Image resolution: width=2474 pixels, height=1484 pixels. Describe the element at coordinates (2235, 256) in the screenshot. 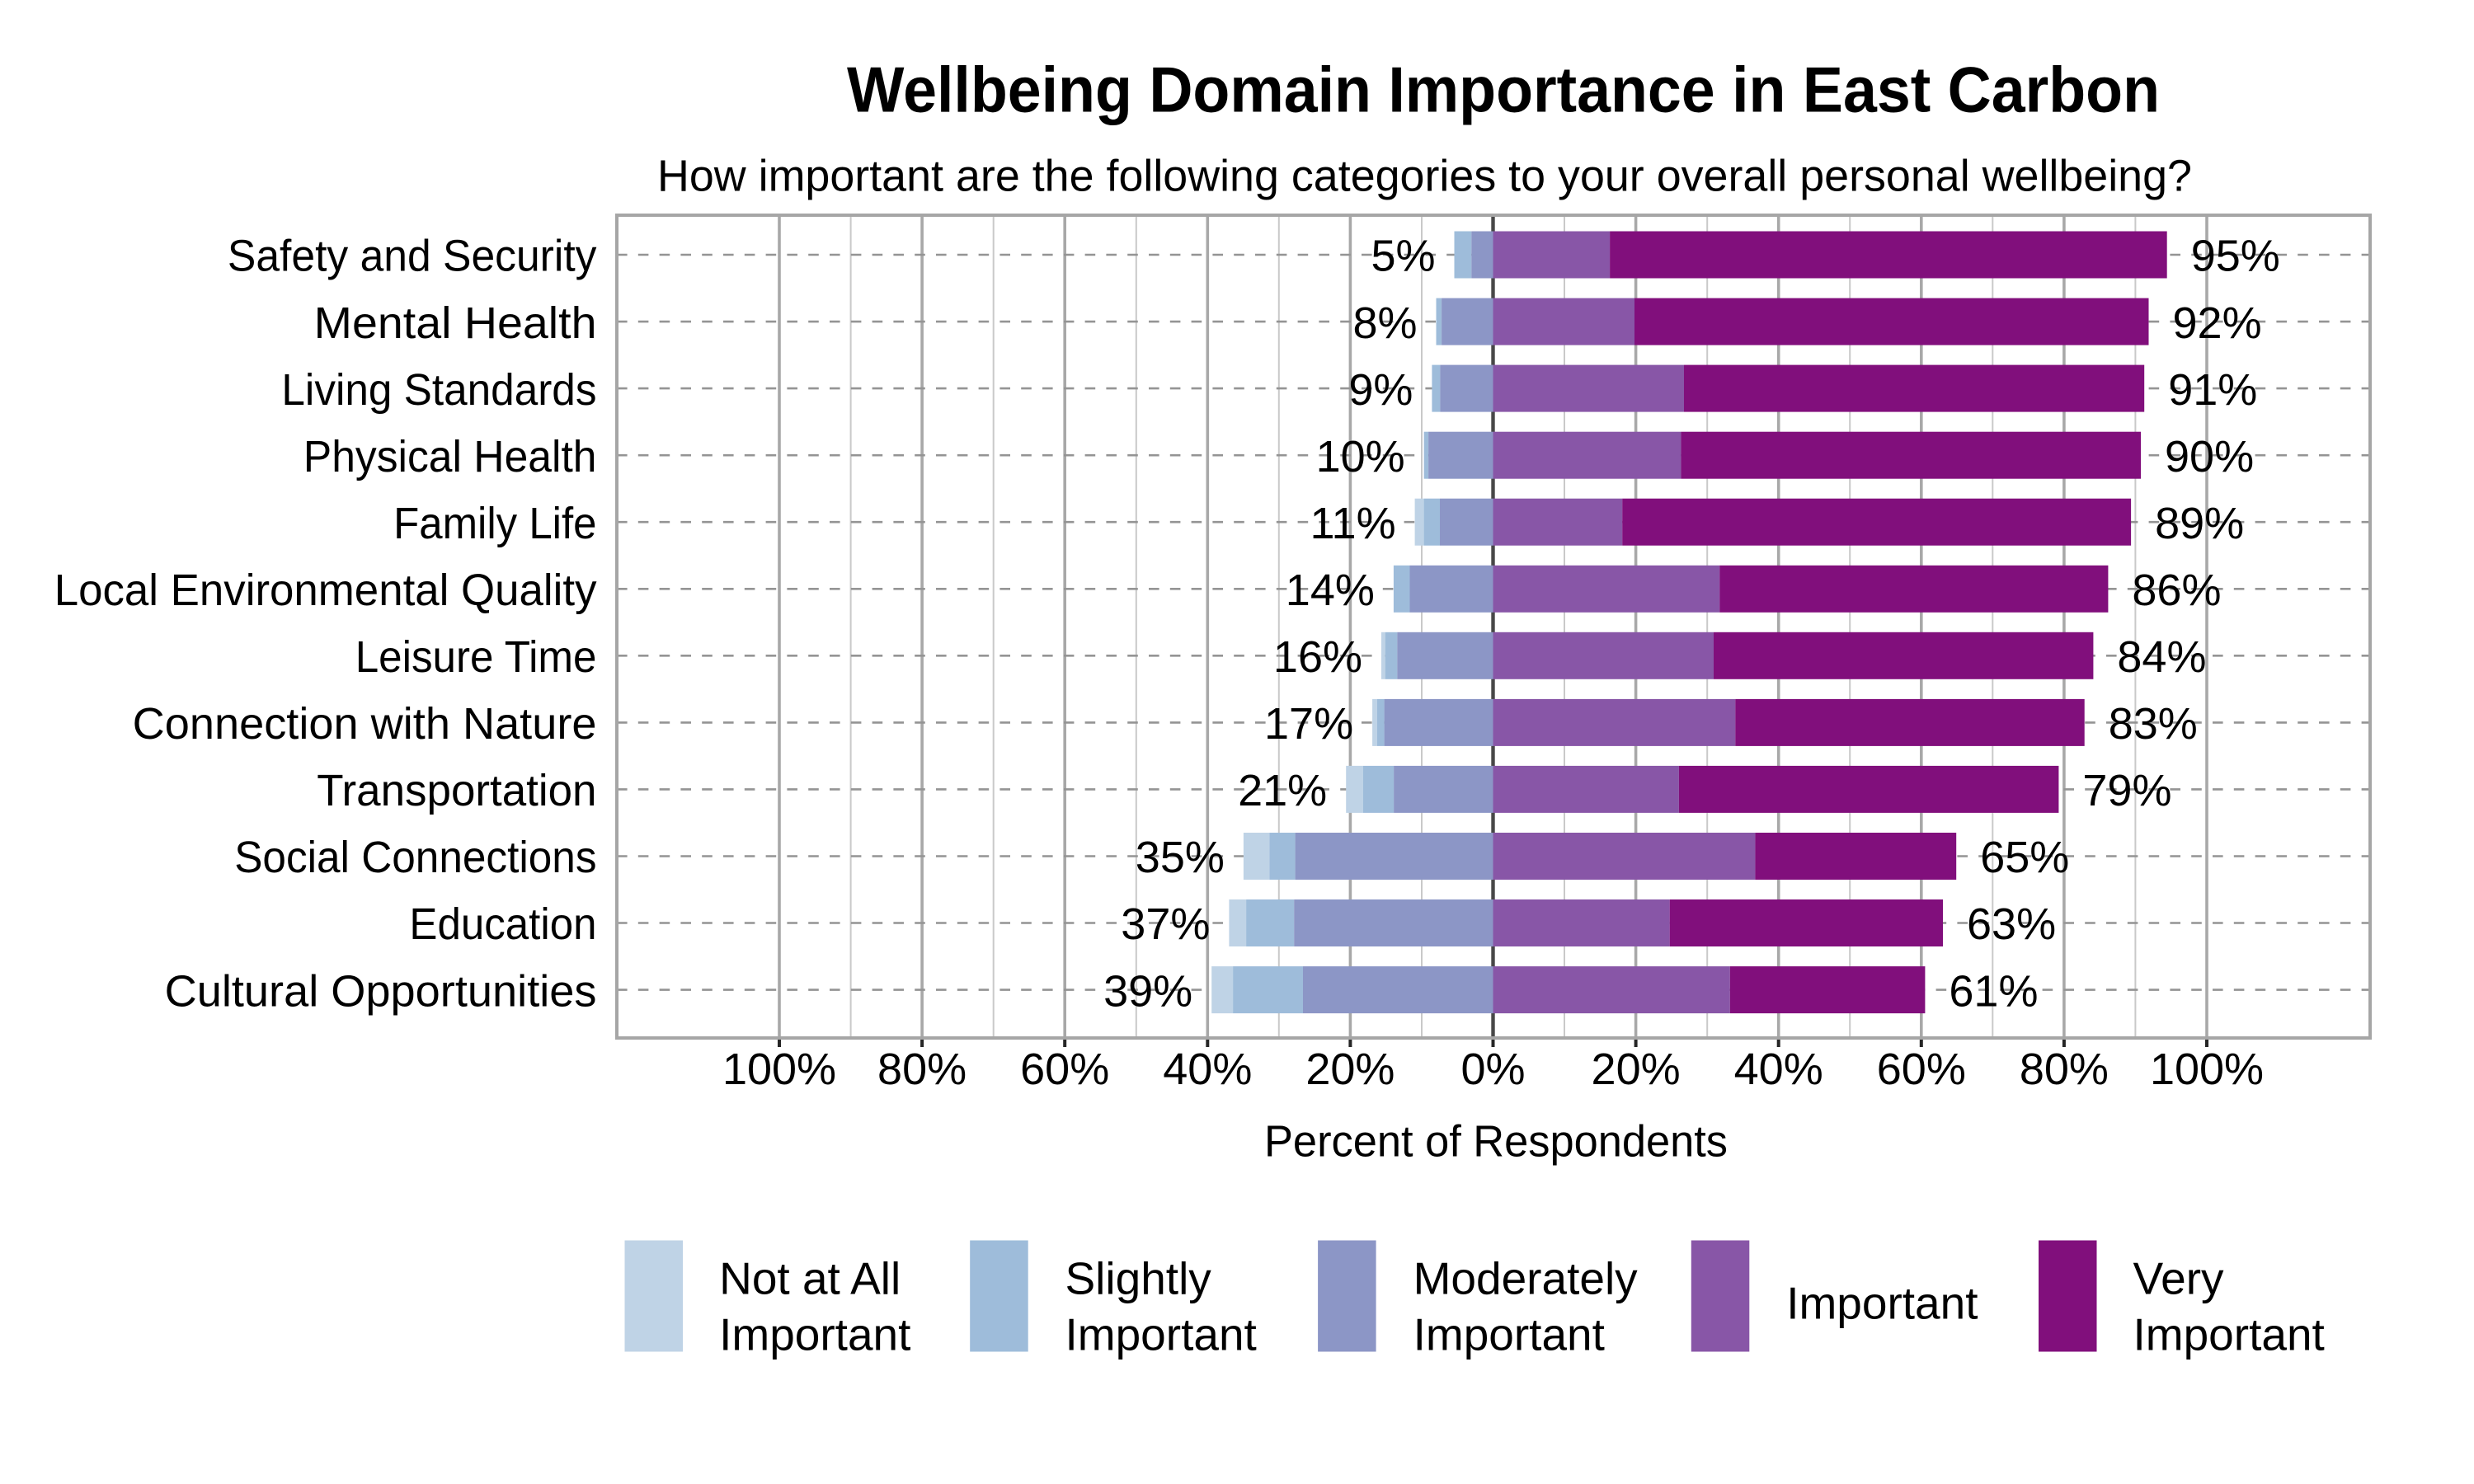

I see `svg-text: 95%` at that location.